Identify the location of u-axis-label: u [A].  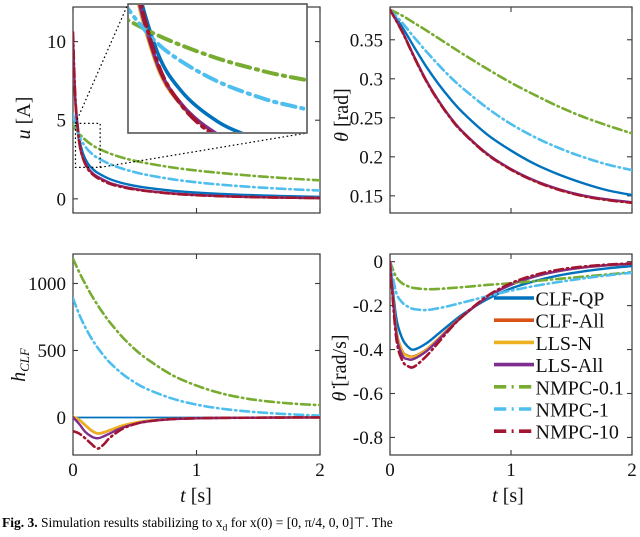
(24, 118).